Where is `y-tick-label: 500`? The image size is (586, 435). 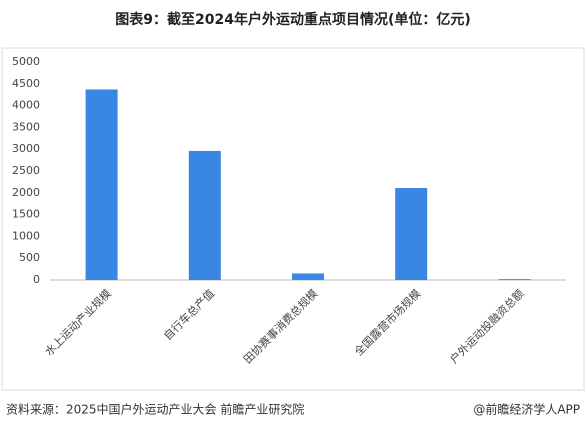
y-tick-label: 500 is located at coordinates (29, 257).